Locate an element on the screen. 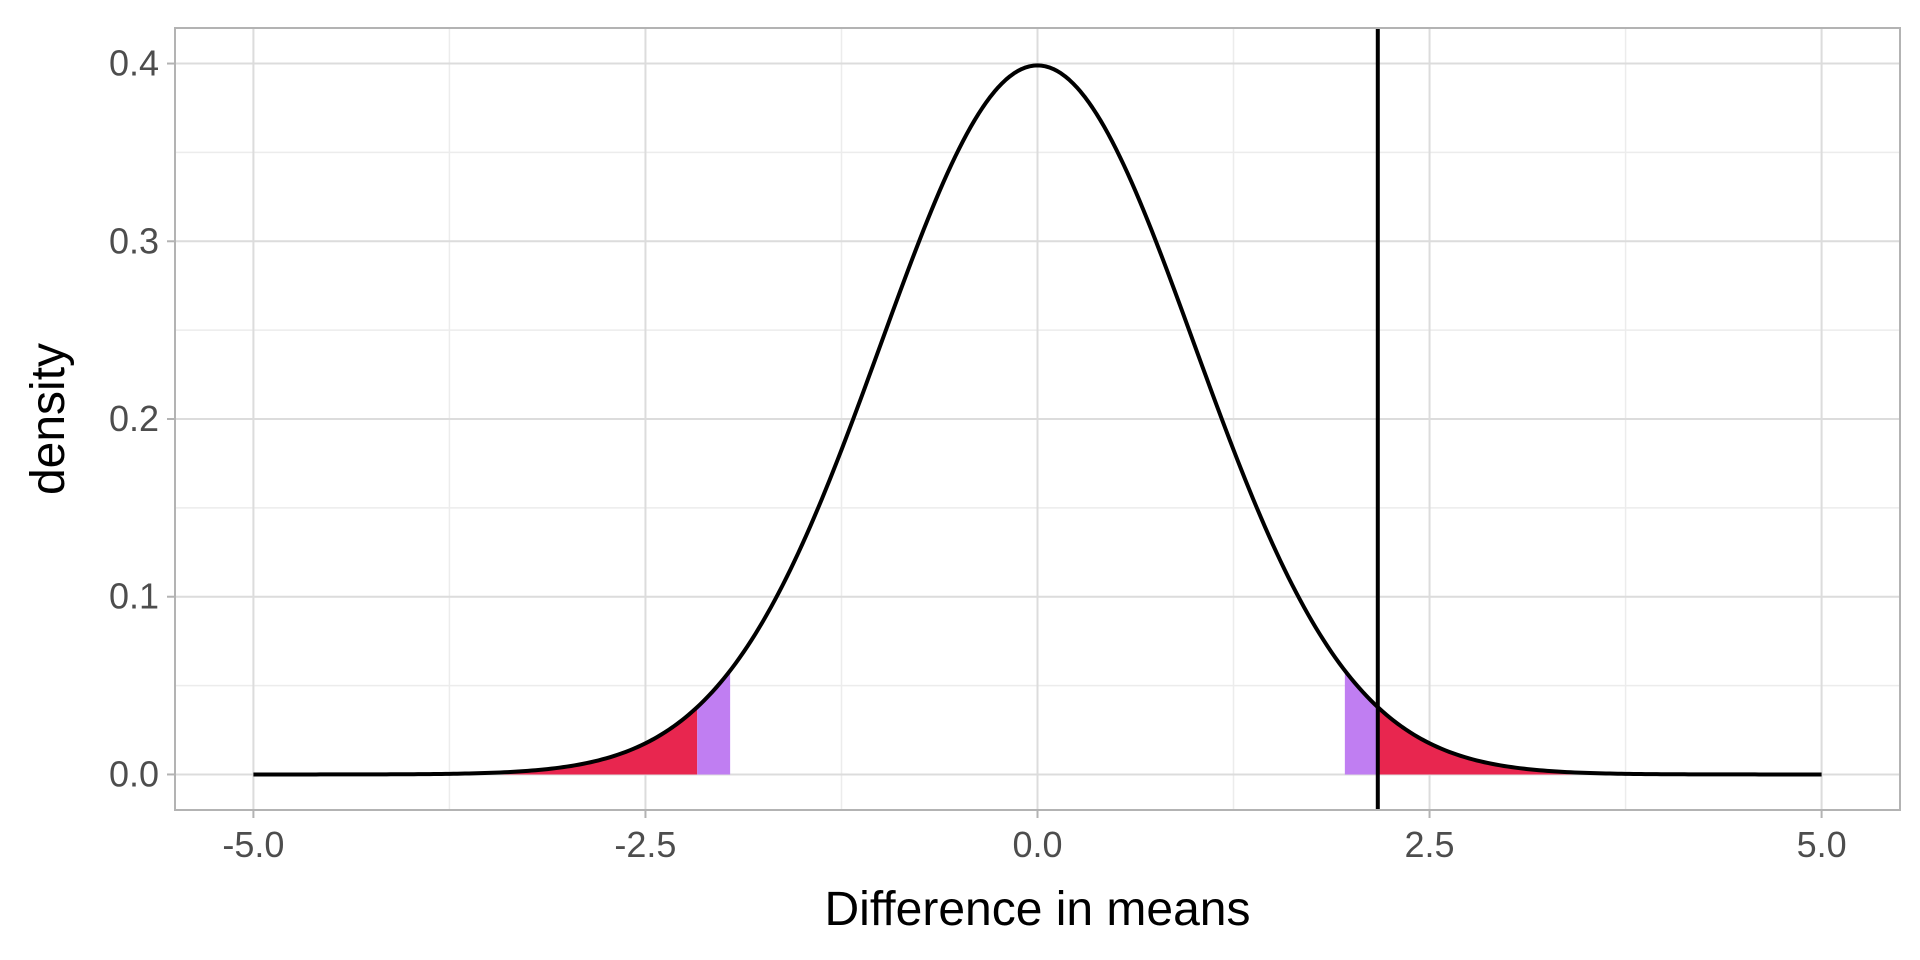 The width and height of the screenshot is (1920, 960). y-tick-label: 0.3 is located at coordinates (134, 240).